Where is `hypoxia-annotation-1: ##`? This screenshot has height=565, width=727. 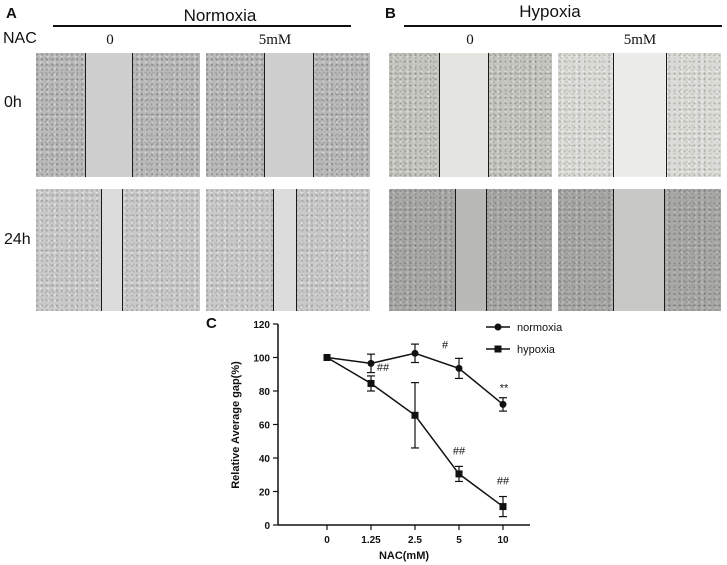 hypoxia-annotation-1: ## is located at coordinates (383, 368).